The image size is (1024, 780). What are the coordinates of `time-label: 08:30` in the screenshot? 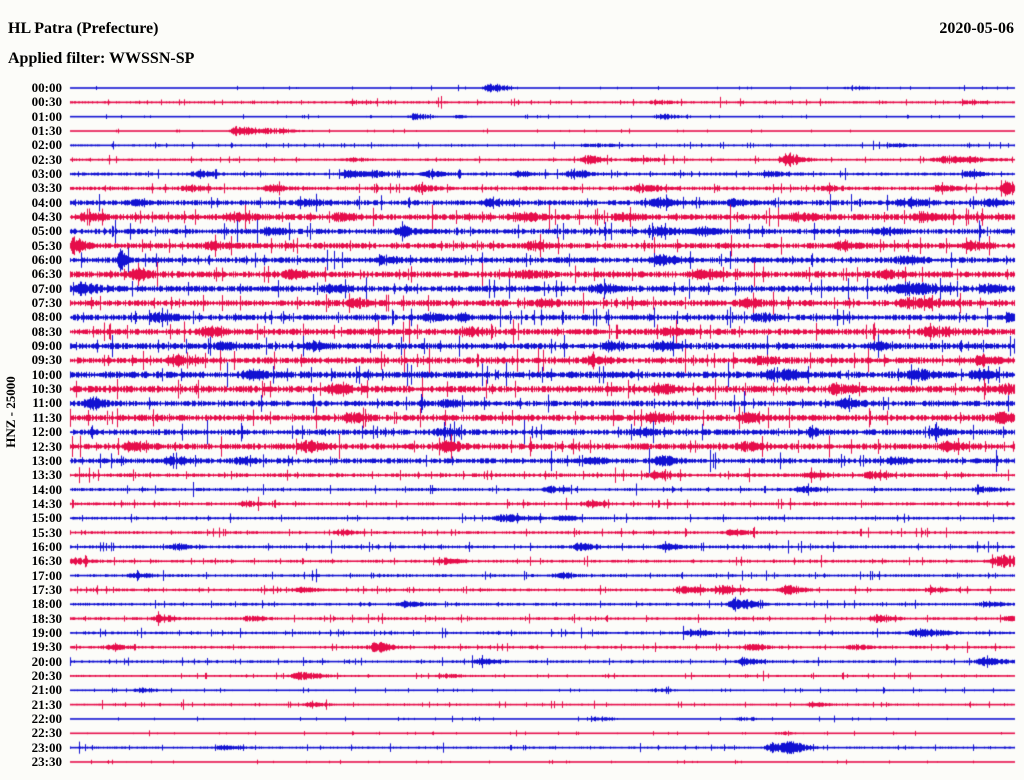 It's located at (46, 331).